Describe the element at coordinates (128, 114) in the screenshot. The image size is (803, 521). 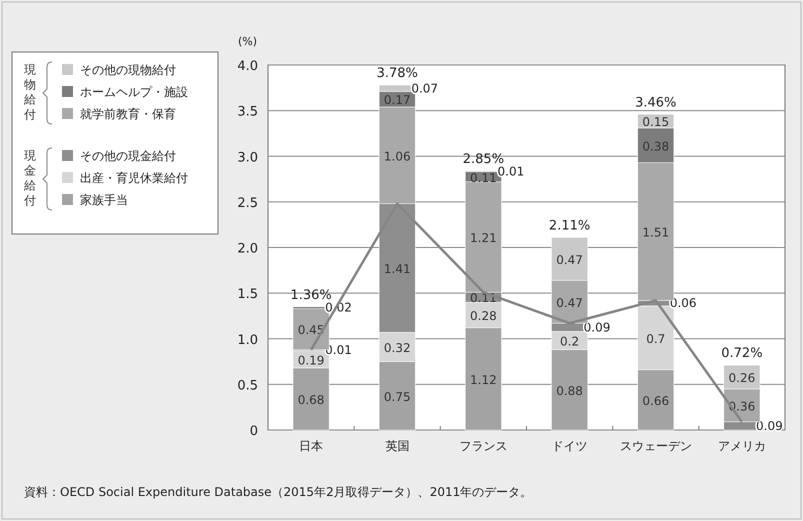
I see `legend-label: 就学前教育・保育` at that location.